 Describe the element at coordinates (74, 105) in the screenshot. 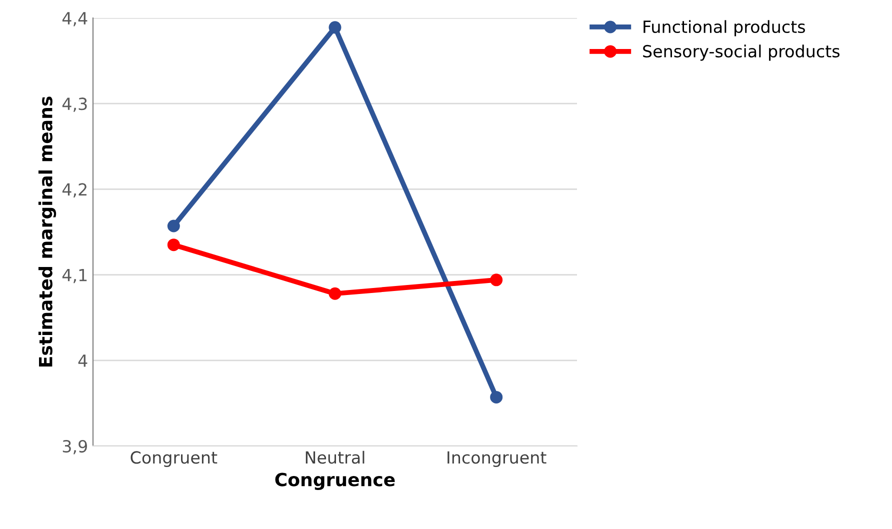

I see `y-tick-label: 4,3` at that location.